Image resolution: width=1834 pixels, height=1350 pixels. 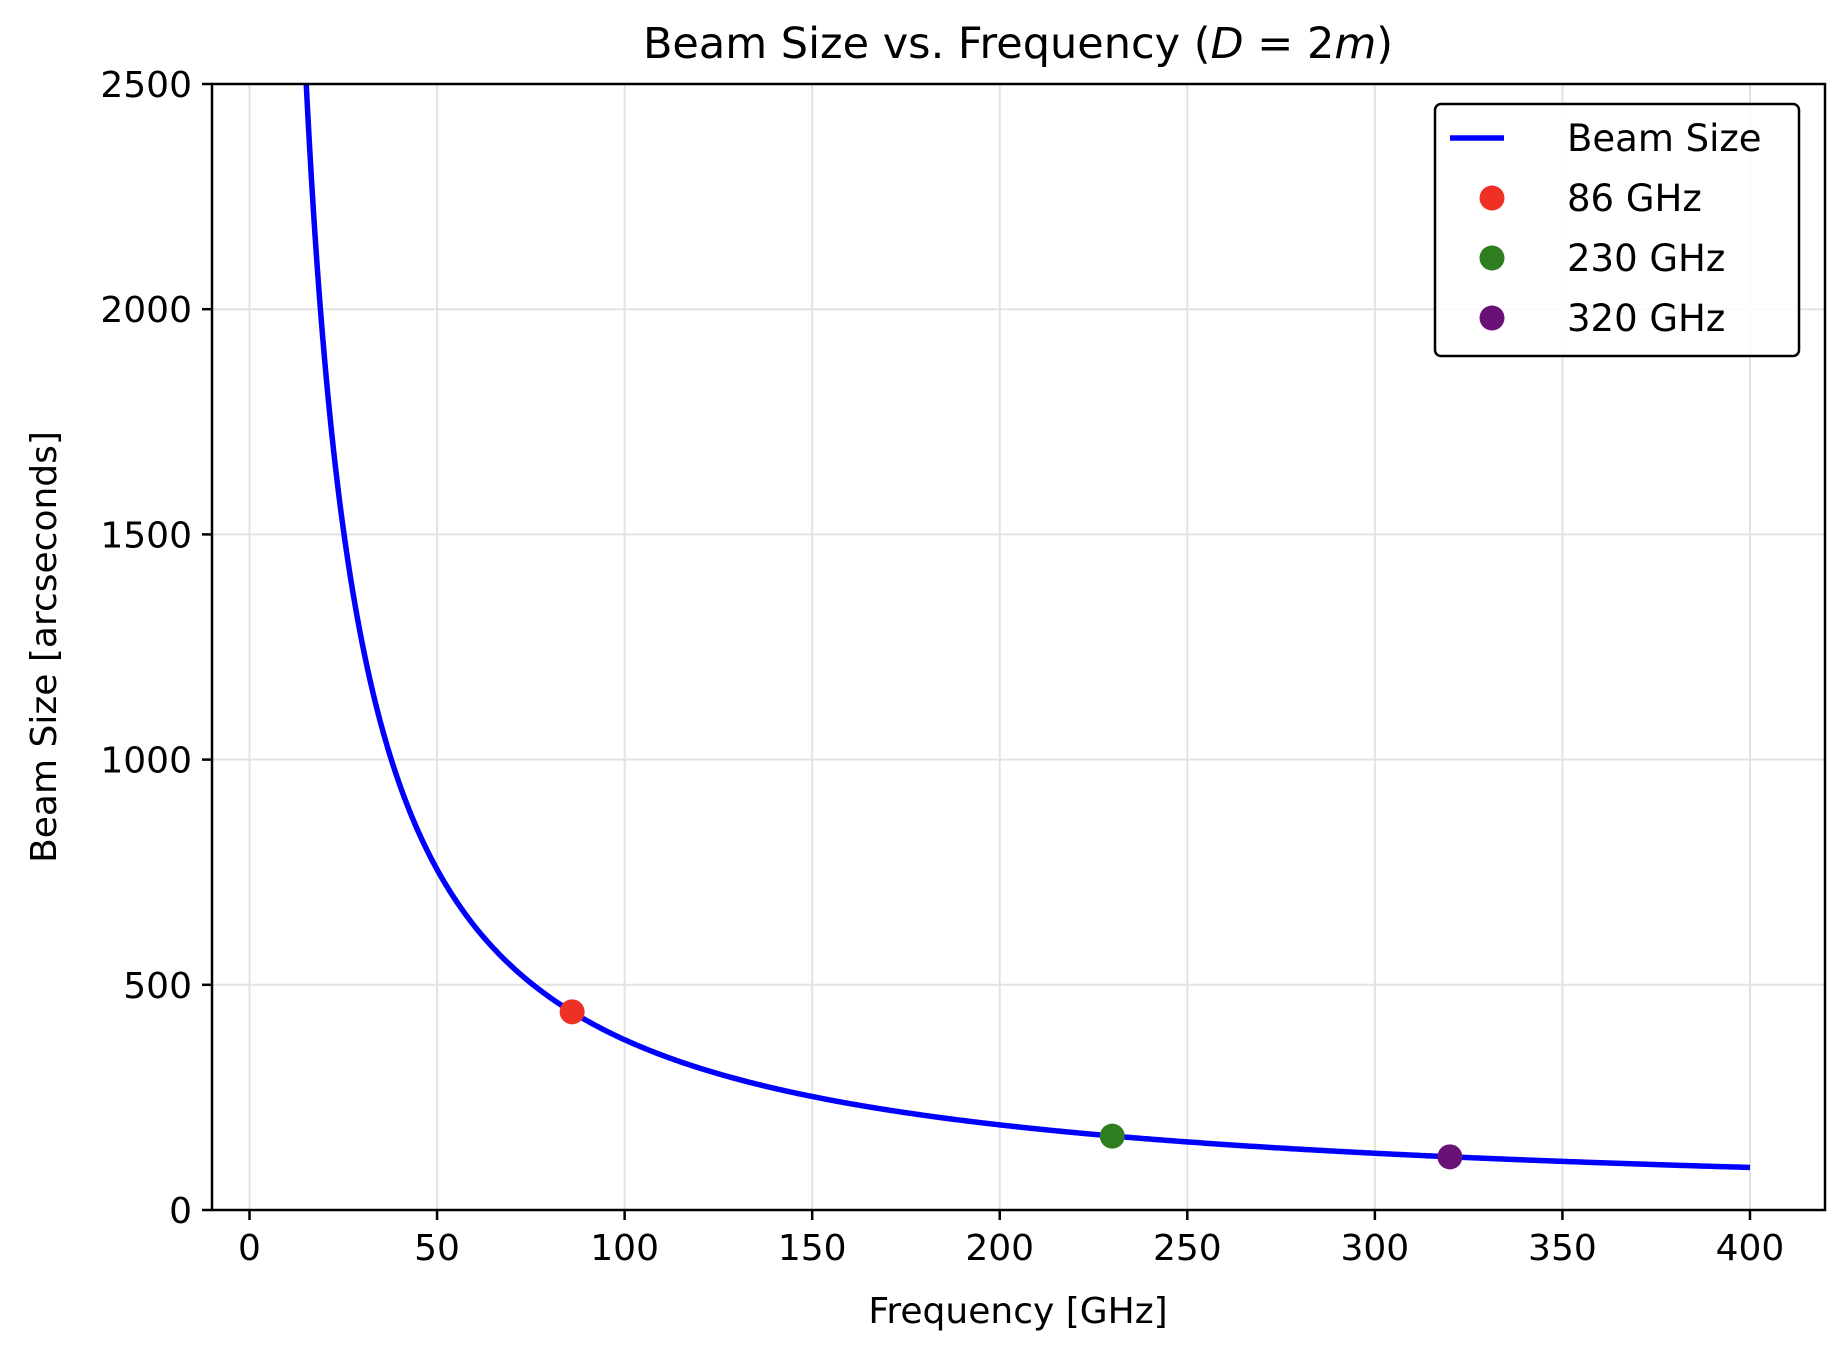 I want to click on y-axis-label: Beam Size [arcseconds], so click(x=44, y=647).